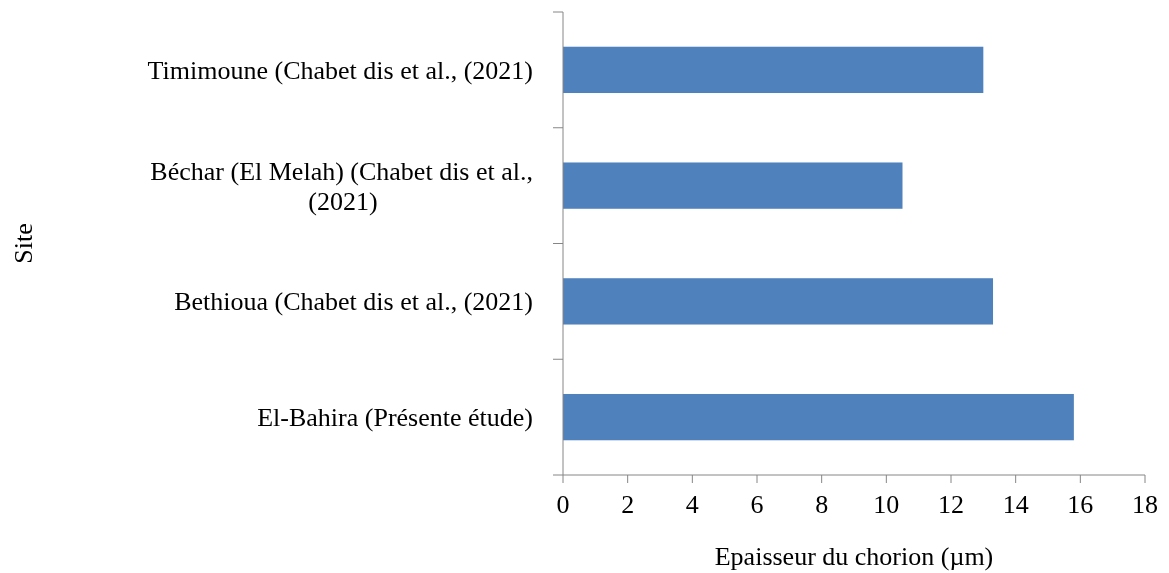 The width and height of the screenshot is (1169, 573). What do you see at coordinates (1080, 504) in the screenshot?
I see `x-tick-label: 16` at bounding box center [1080, 504].